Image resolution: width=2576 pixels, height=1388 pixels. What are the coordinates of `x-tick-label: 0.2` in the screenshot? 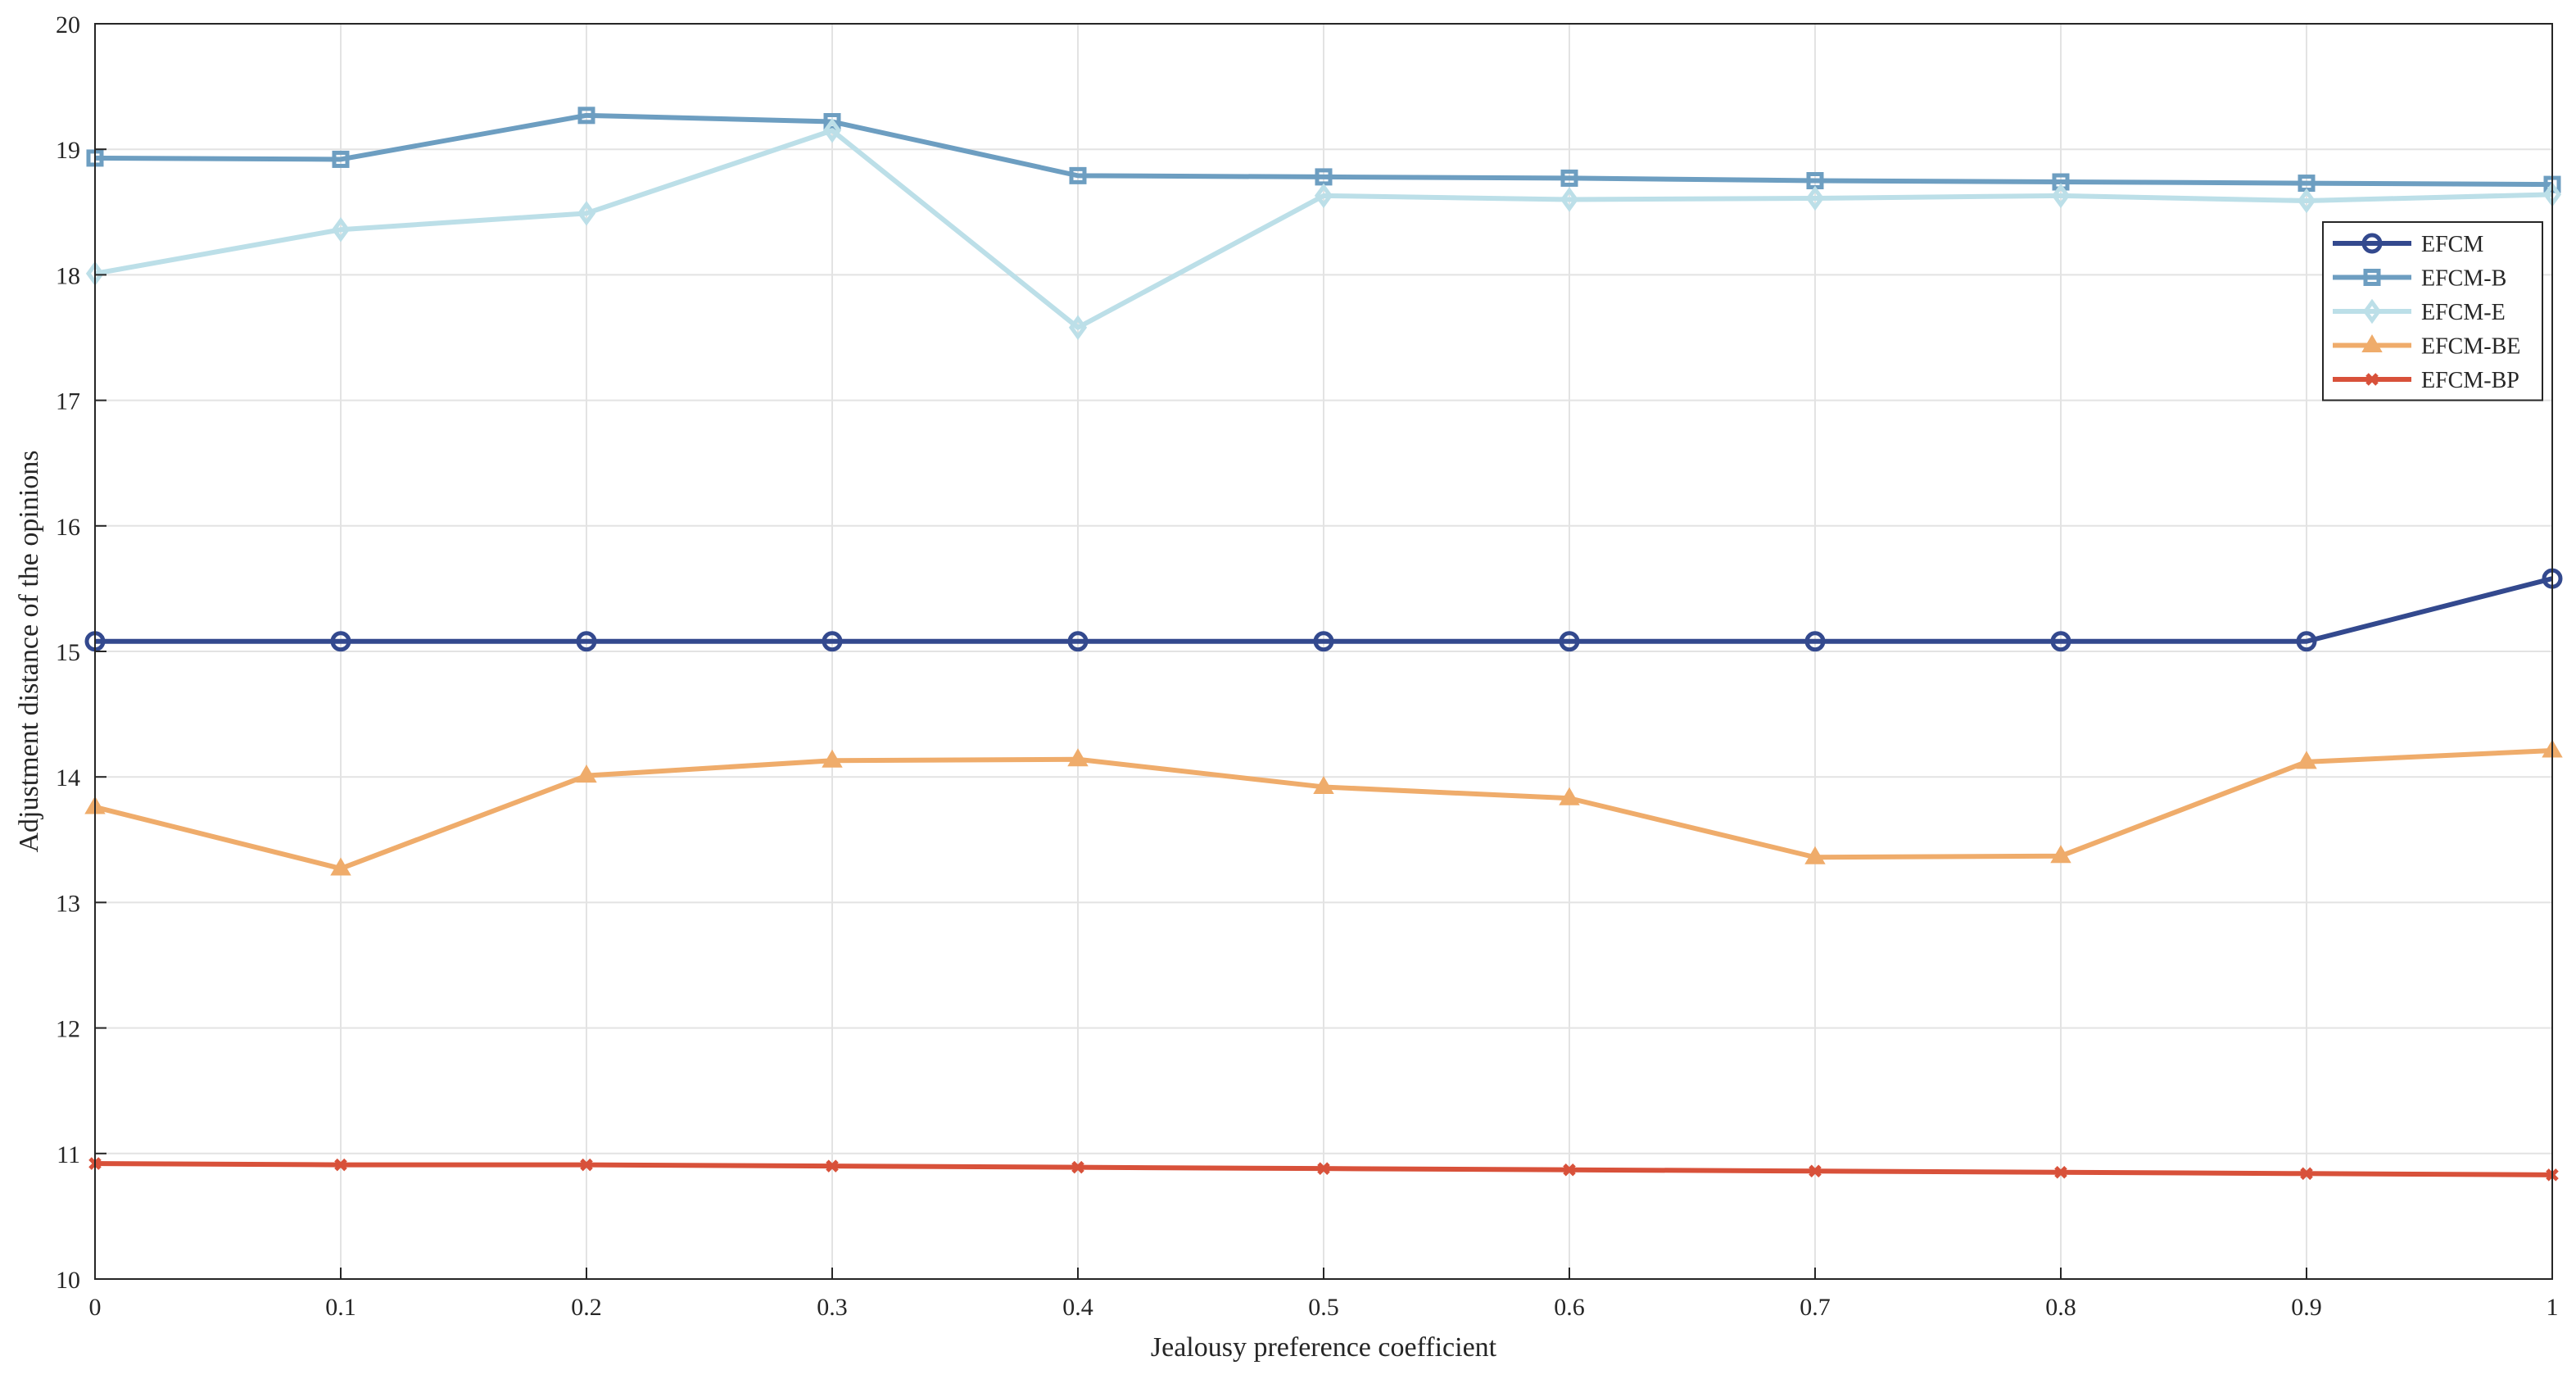 It's located at (586, 1307).